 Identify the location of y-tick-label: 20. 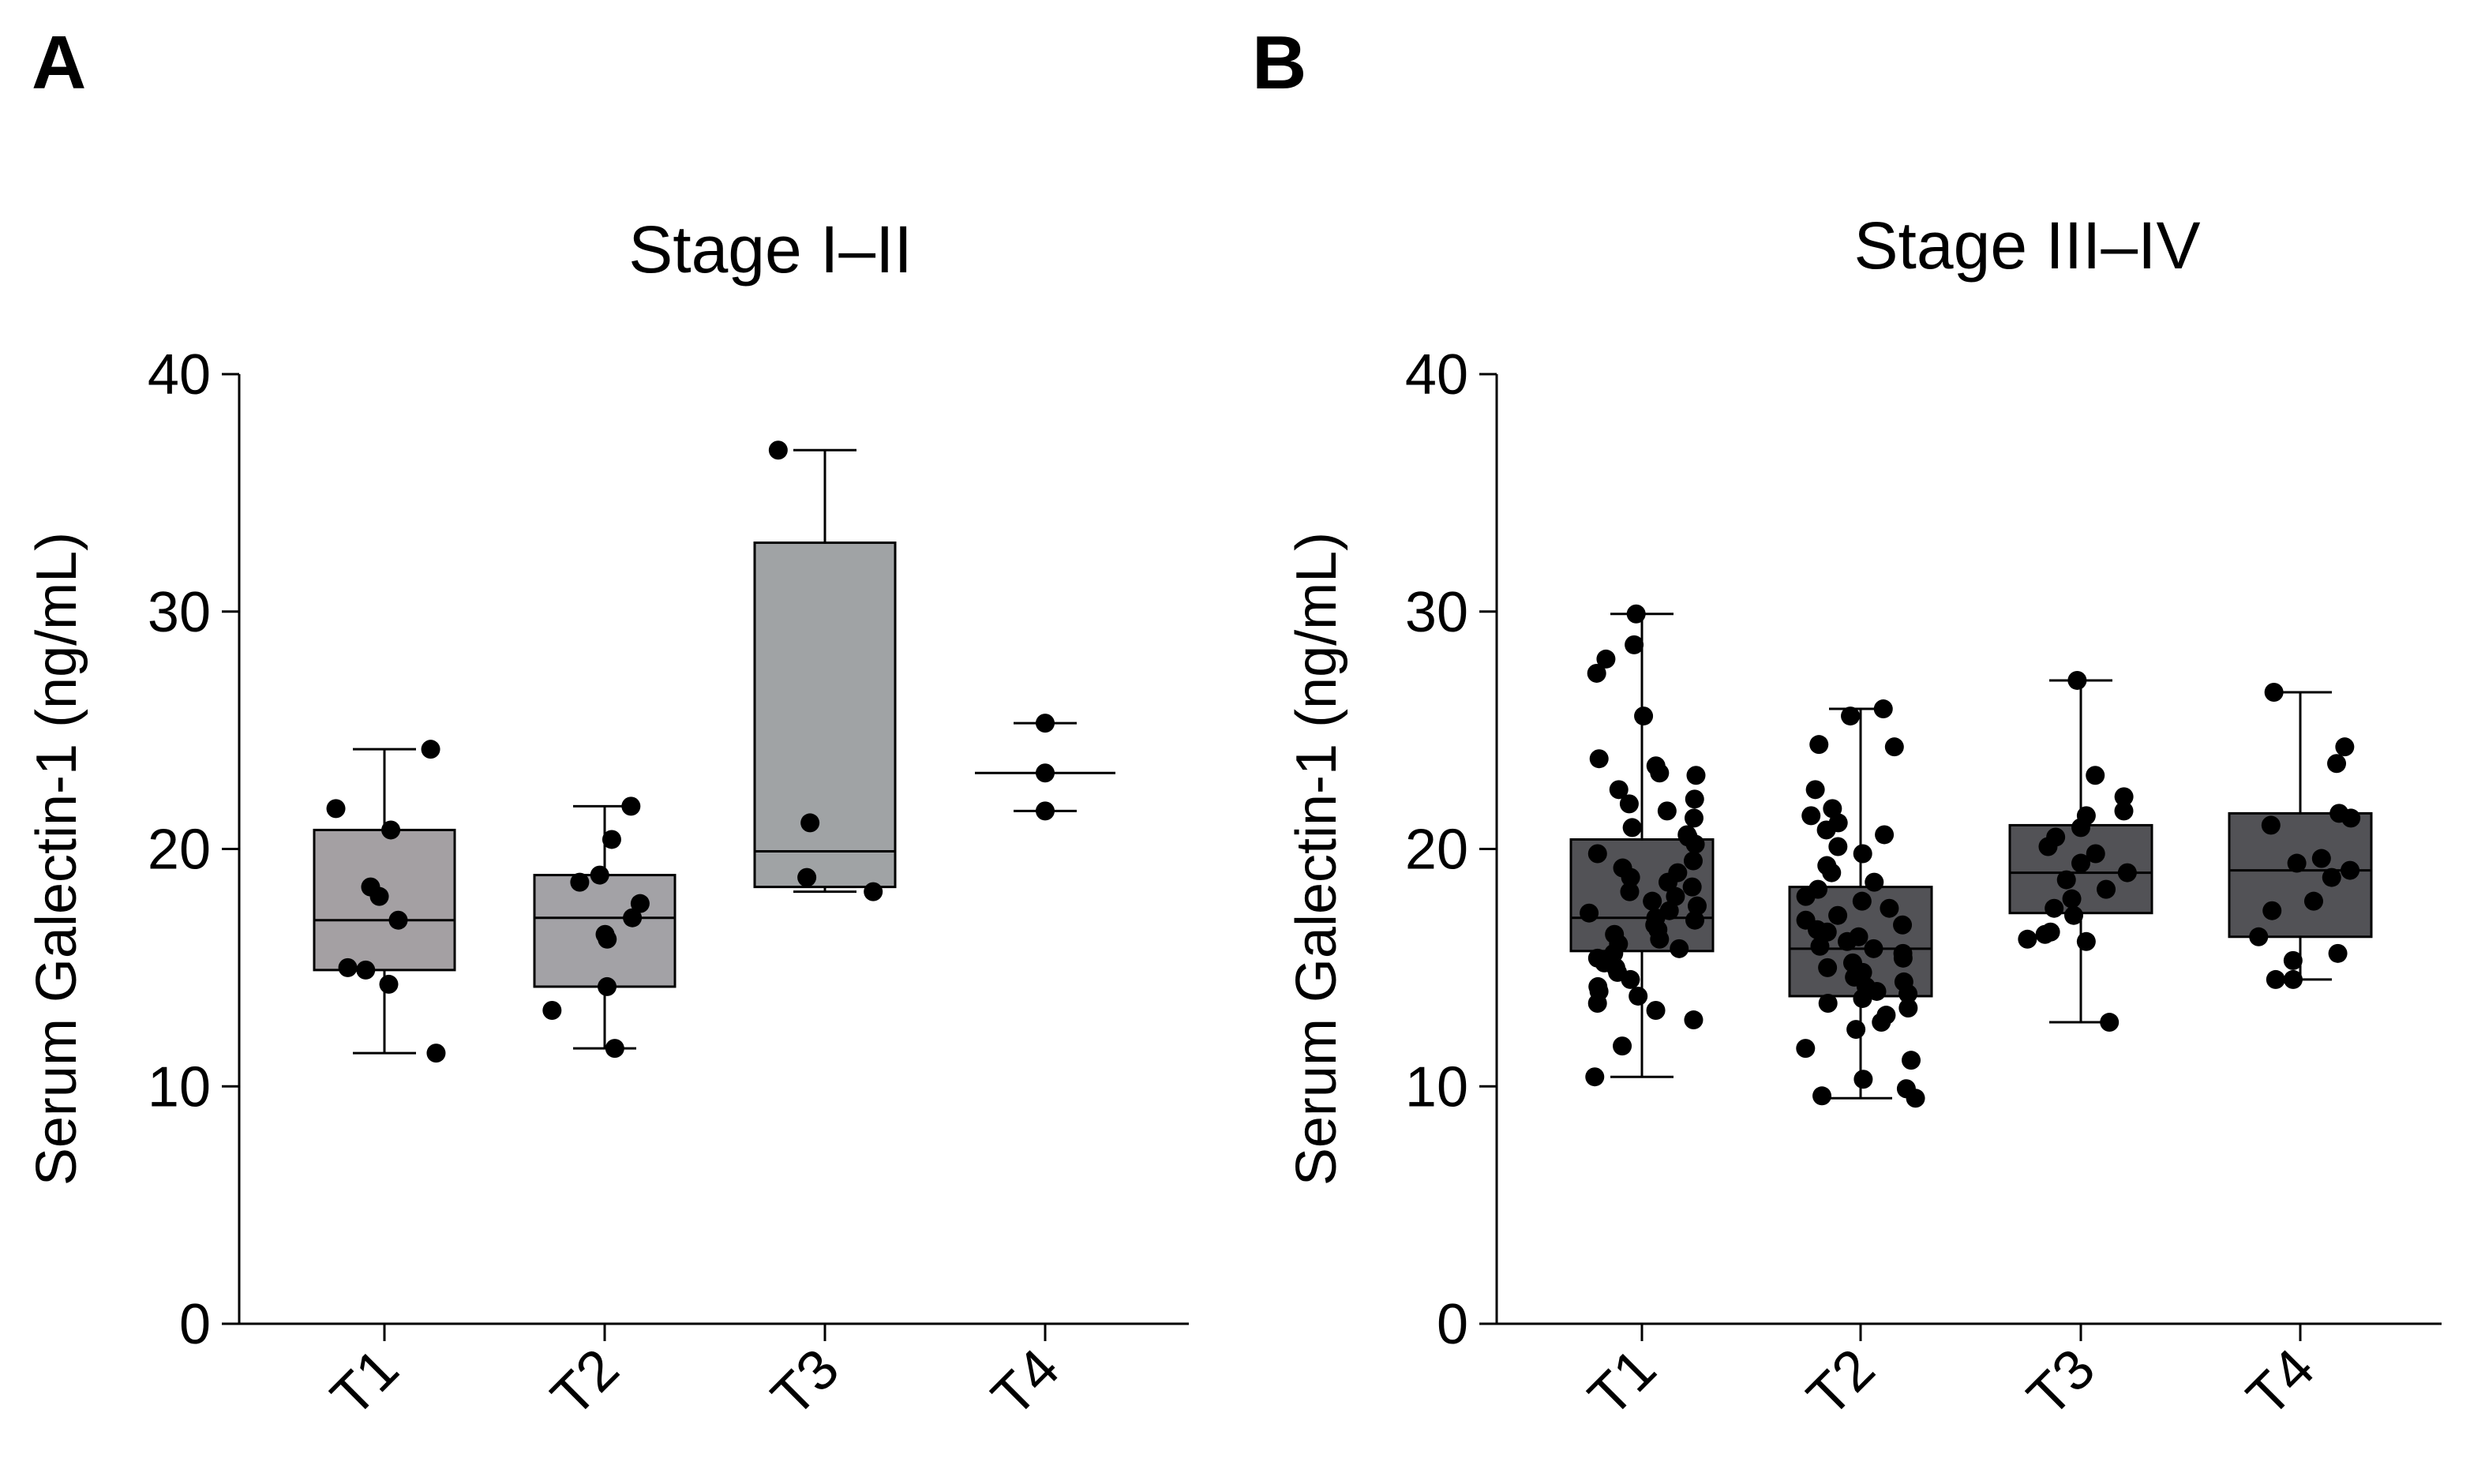
(1437, 851).